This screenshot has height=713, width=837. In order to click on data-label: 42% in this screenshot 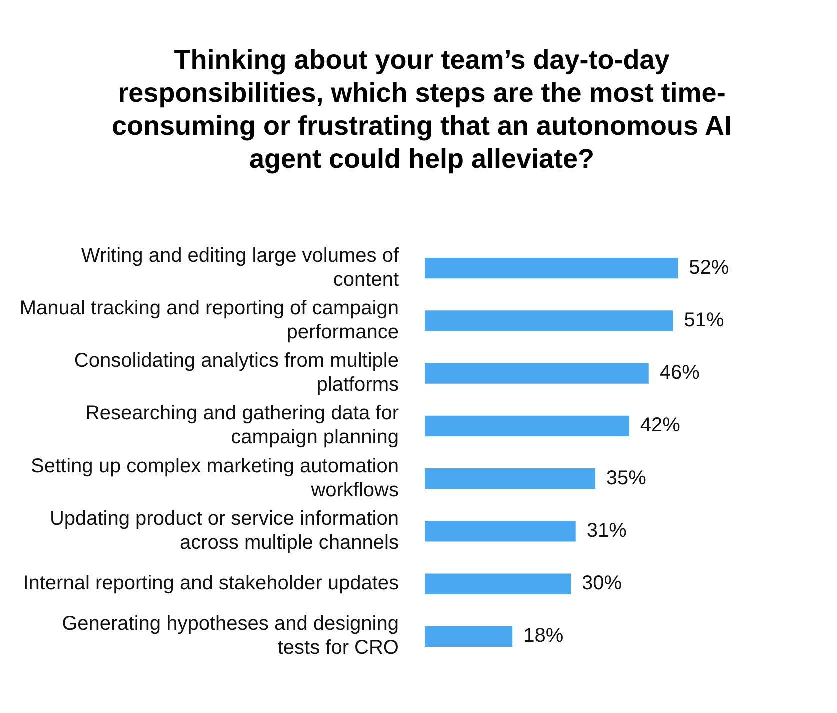, I will do `click(660, 425)`.